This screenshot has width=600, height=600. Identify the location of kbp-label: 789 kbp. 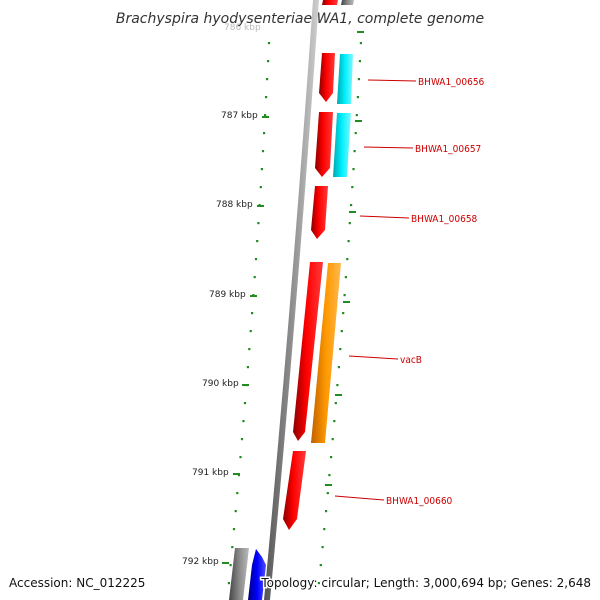
(227, 295).